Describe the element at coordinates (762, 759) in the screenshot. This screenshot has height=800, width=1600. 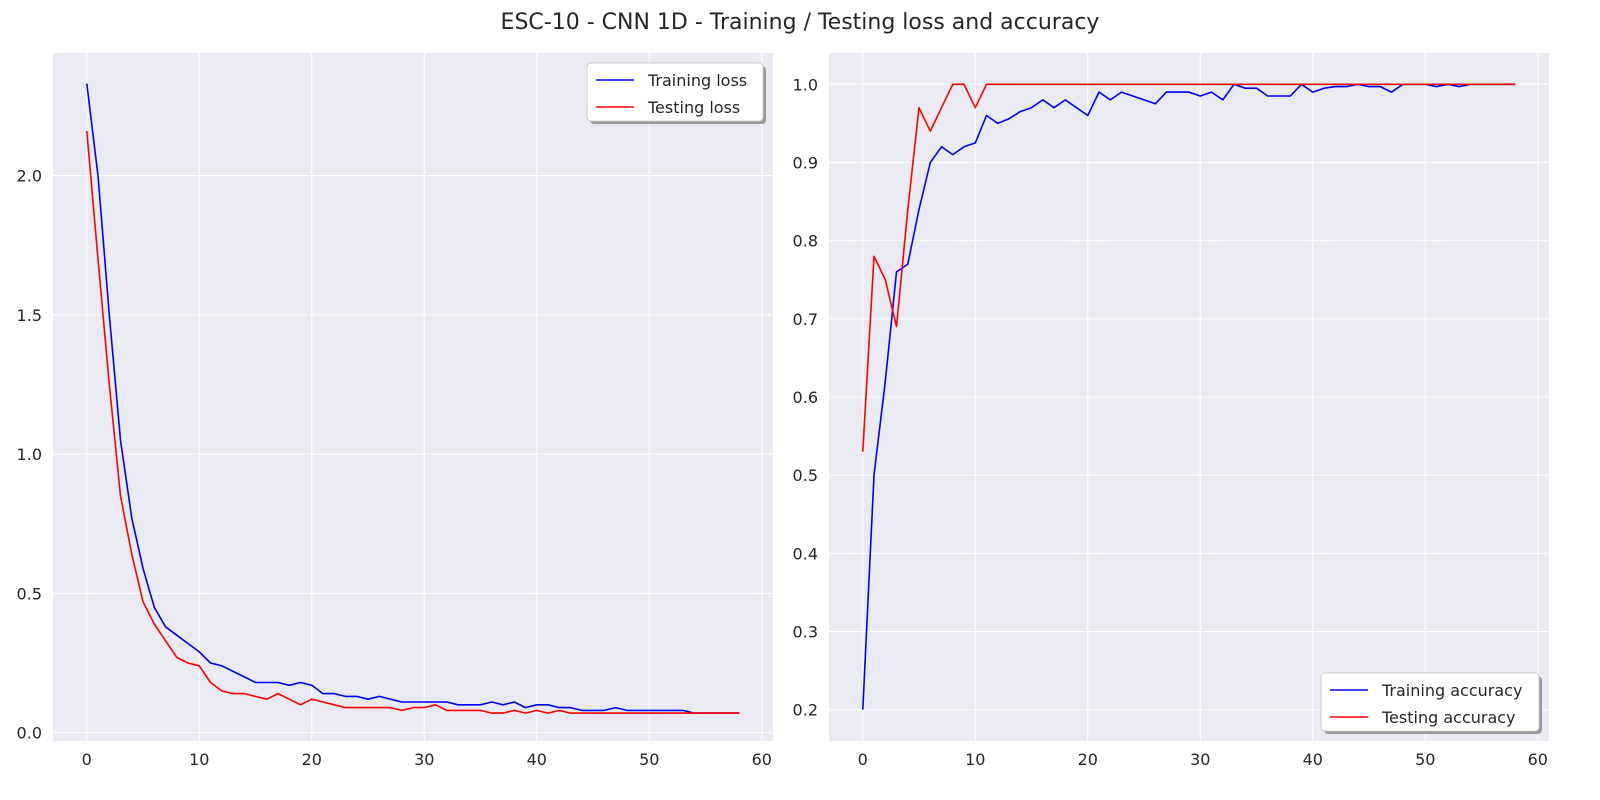
I see `loss-x-tick-label: 60` at that location.